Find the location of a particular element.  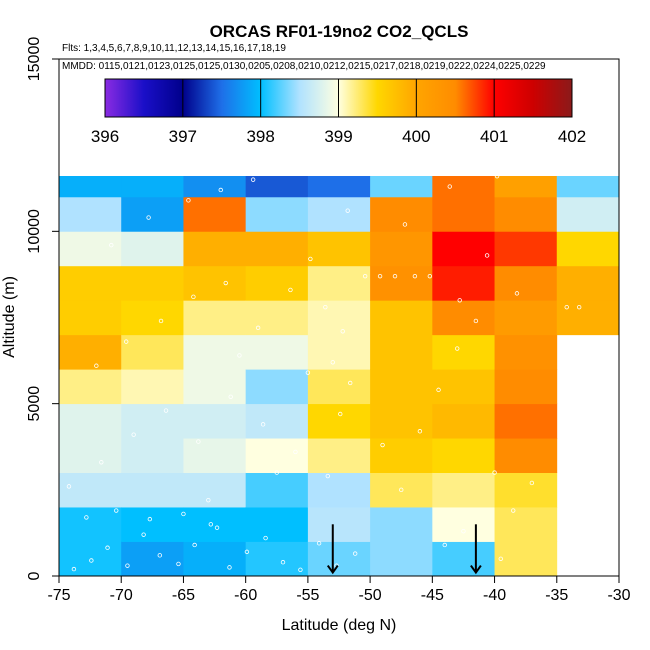

x-tick-label: -35 is located at coordinates (556, 595).